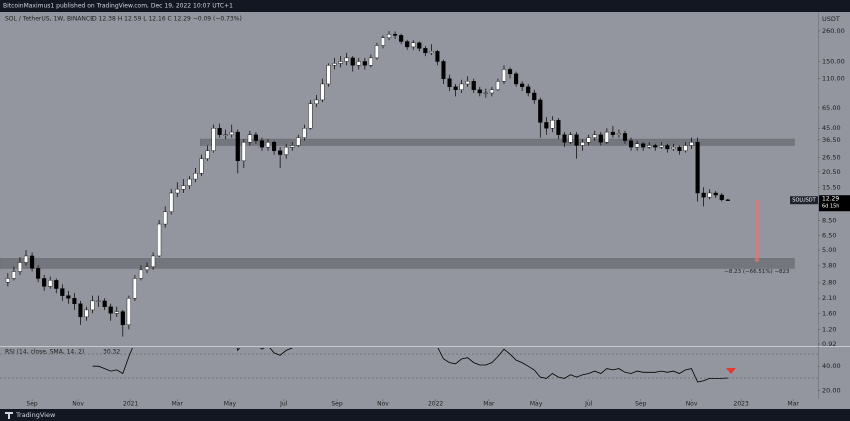 The width and height of the screenshot is (850, 421). Describe the element at coordinates (829, 250) in the screenshot. I see `y-tick-label: 5.00` at that location.